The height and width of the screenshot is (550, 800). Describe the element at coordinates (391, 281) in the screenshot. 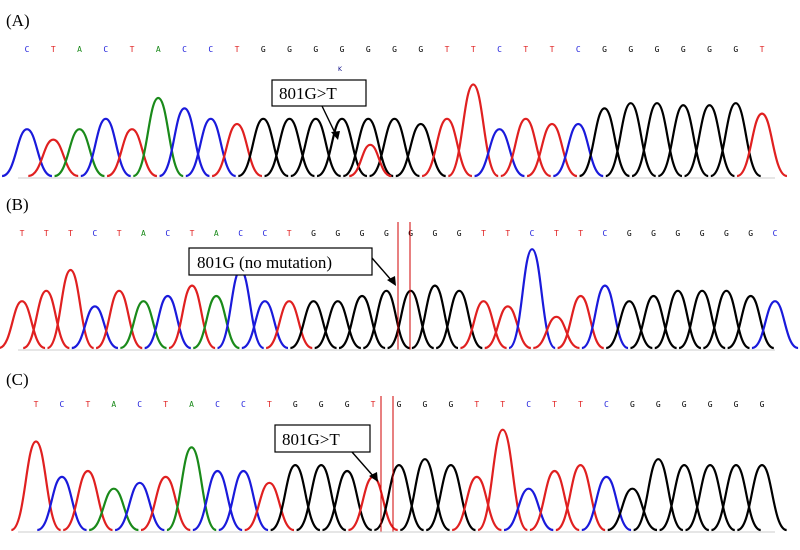

I see `panel-b-arrowhead` at that location.